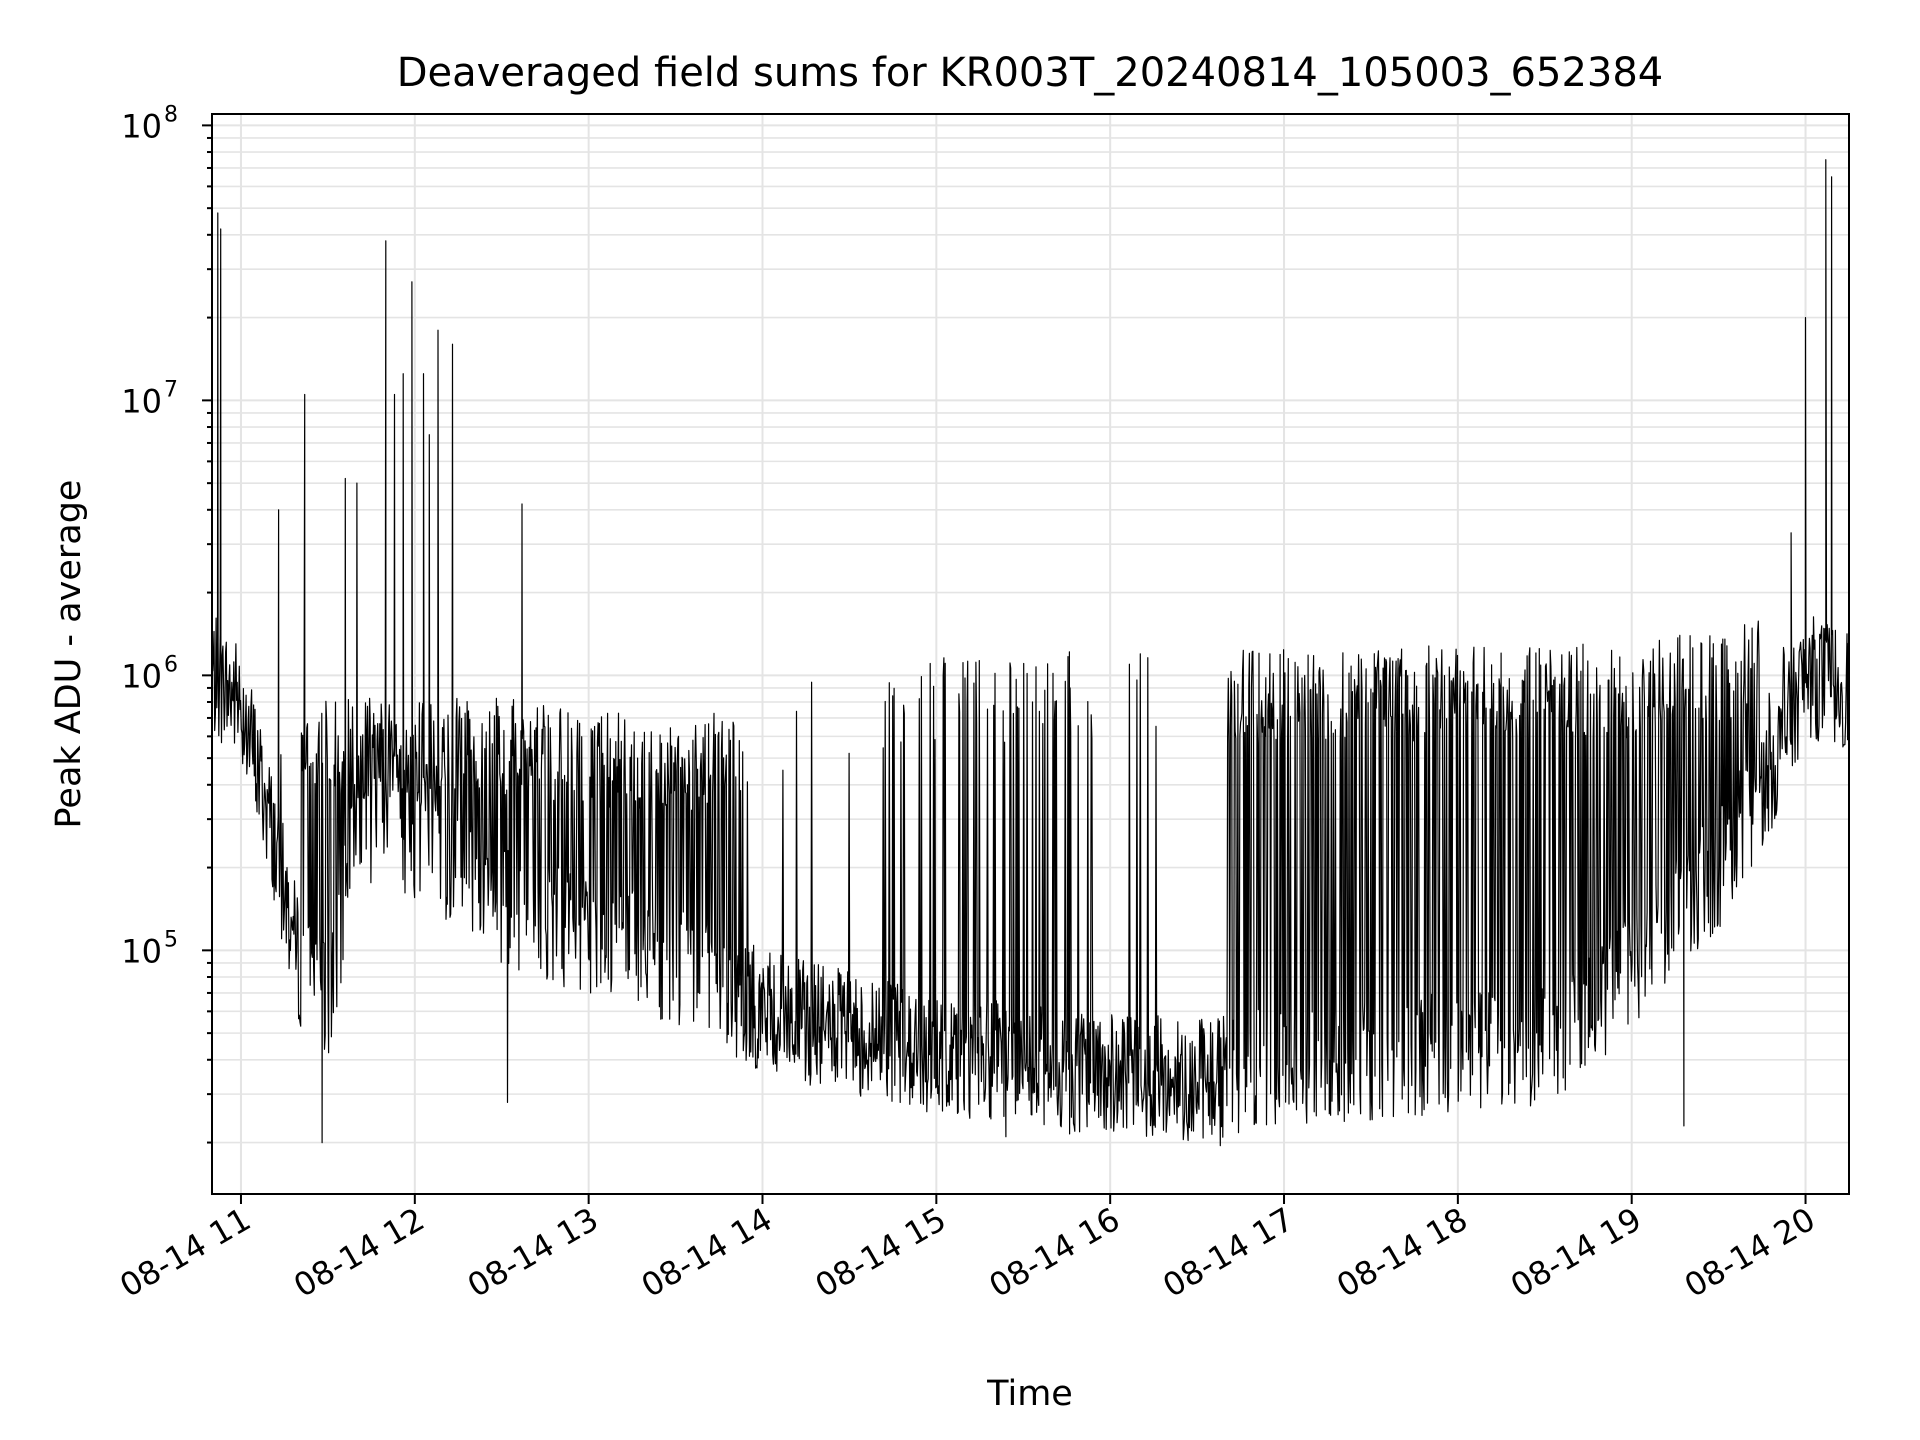 This screenshot has height=1440, width=1920. What do you see at coordinates (881, 1252) in the screenshot?
I see `x-tick-label: 08-14 15` at bounding box center [881, 1252].